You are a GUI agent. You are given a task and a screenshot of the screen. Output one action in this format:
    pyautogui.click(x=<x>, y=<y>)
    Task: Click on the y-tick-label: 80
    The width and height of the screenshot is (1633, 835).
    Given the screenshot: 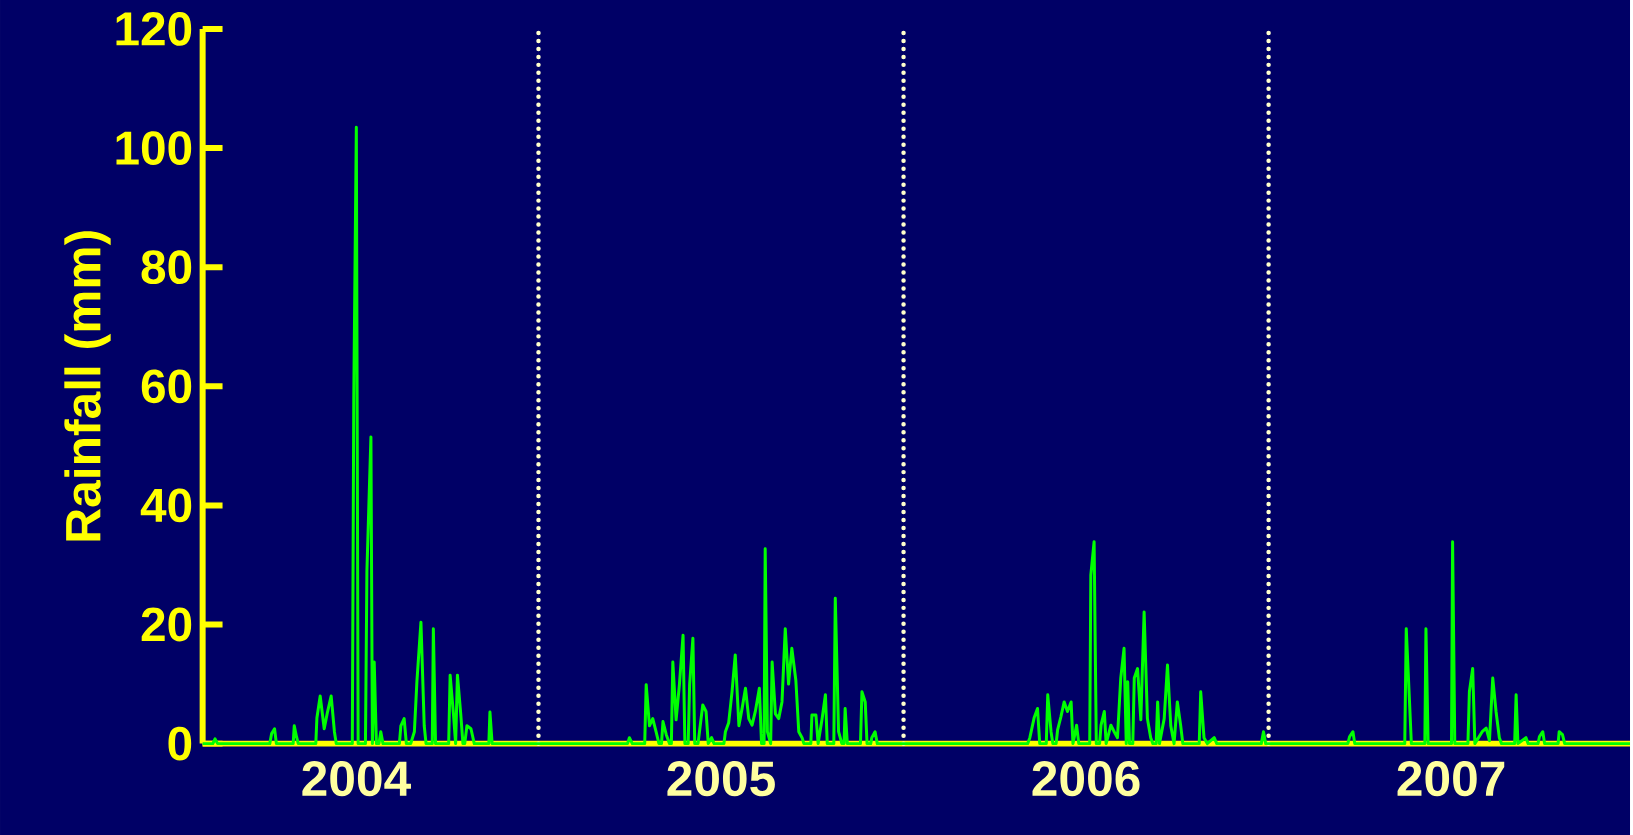 What is the action you would take?
    pyautogui.click(x=166, y=267)
    